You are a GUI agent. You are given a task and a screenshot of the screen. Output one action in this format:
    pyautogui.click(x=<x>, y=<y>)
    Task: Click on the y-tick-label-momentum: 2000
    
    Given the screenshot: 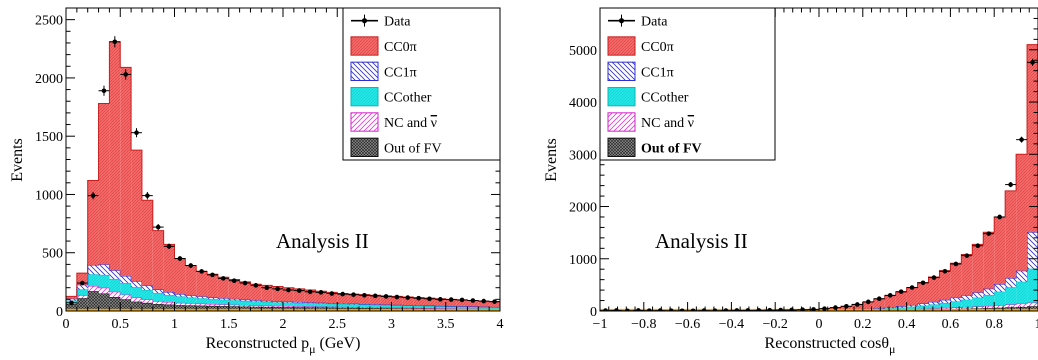 What is the action you would take?
    pyautogui.click(x=49, y=79)
    